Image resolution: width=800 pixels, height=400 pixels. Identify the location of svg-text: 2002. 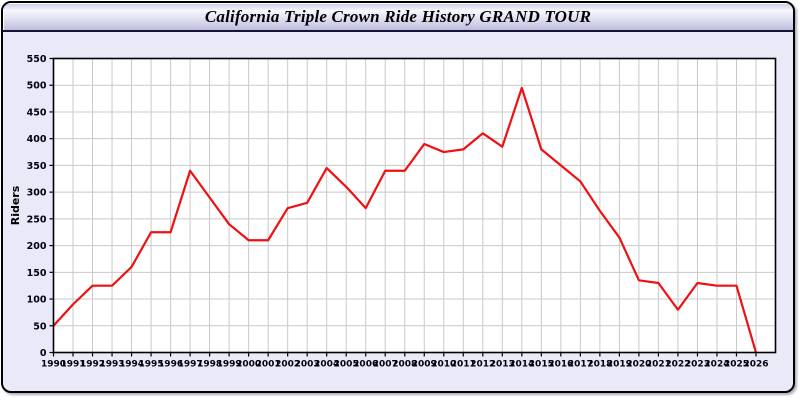
(287, 365).